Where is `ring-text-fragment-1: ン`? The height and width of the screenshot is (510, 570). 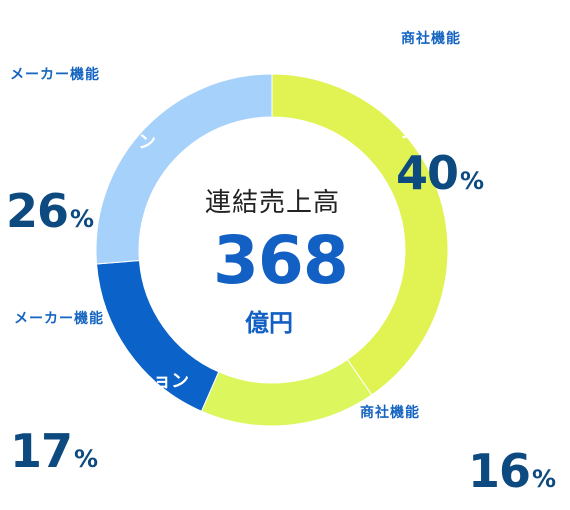 ring-text-fragment-1: ン is located at coordinates (147, 142).